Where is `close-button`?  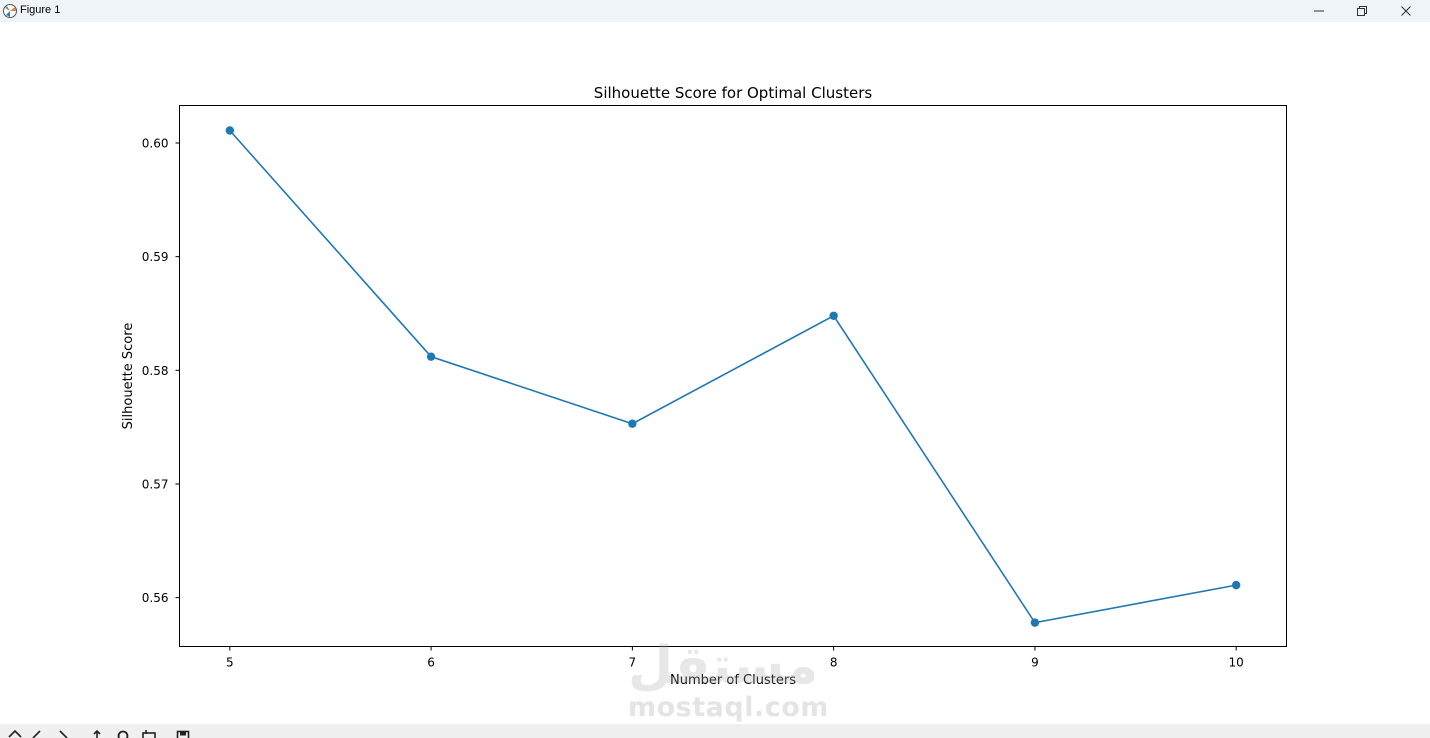 close-button is located at coordinates (1406, 11).